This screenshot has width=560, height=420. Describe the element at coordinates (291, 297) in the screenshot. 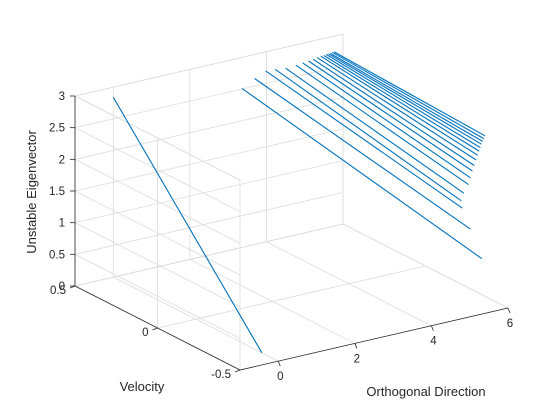

I see `grid-line-y-floor` at that location.